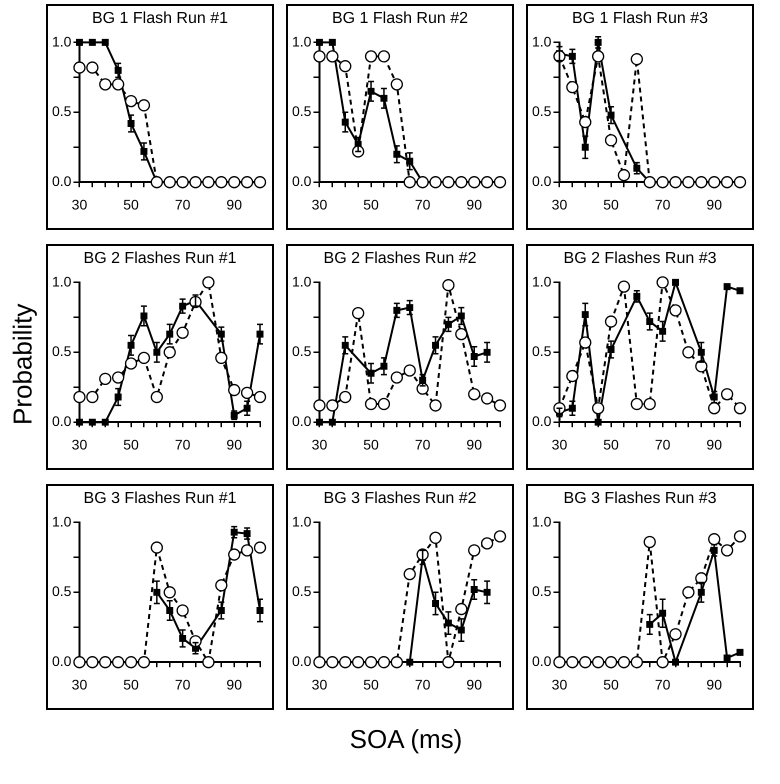 Image resolution: width=780 pixels, height=784 pixels. I want to click on chart-title: BG 1 Flash Run #1, so click(160, 19).